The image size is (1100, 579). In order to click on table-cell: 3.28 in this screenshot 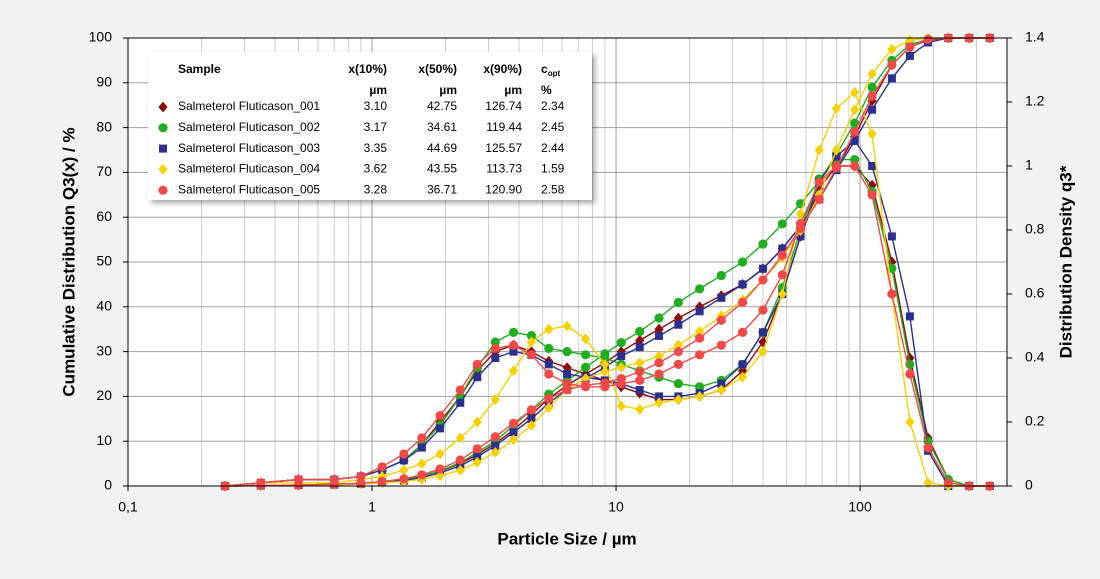, I will do `click(376, 189)`.